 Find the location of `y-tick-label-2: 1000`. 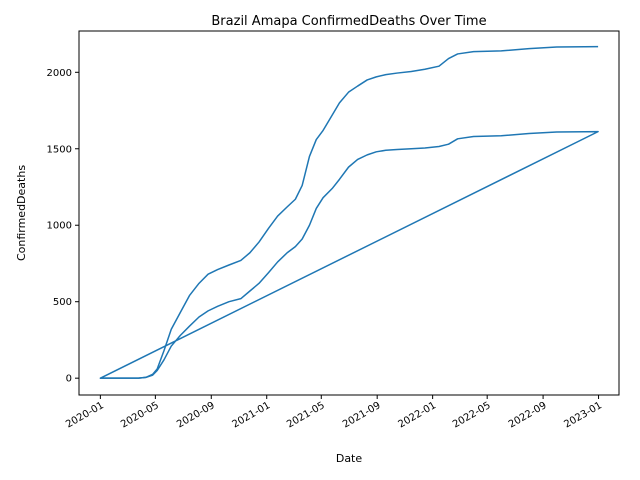

y-tick-label-2: 1000 is located at coordinates (59, 226).